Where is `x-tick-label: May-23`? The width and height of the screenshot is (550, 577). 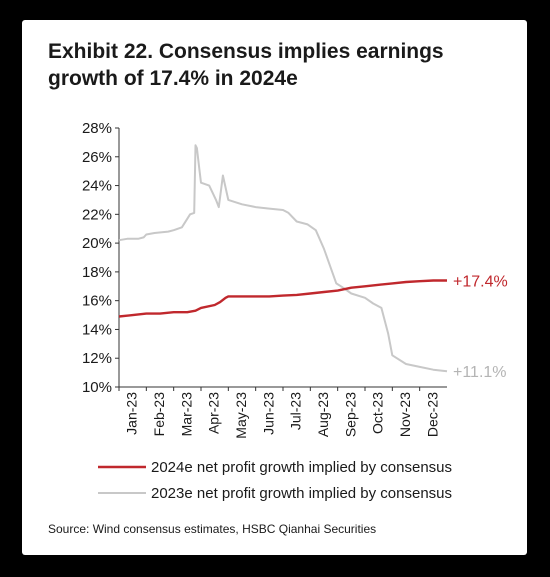 x-tick-label: May-23 is located at coordinates (241, 415).